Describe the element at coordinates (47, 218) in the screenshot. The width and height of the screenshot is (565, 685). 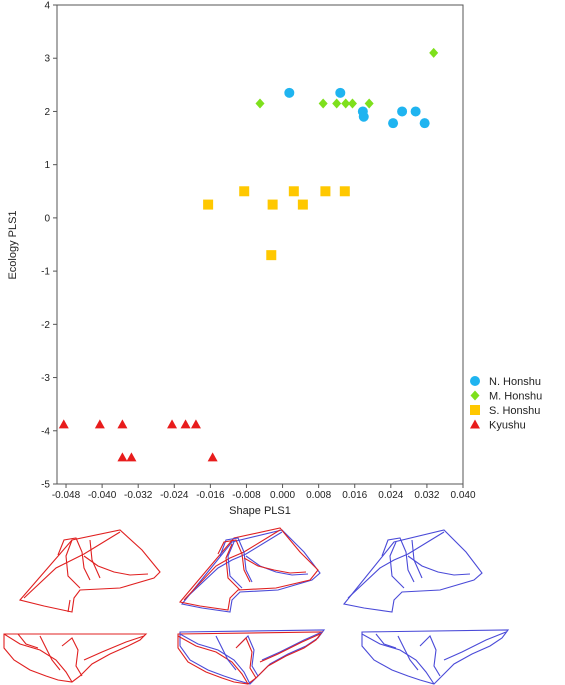
I see `y-tick-label: 0` at that location.